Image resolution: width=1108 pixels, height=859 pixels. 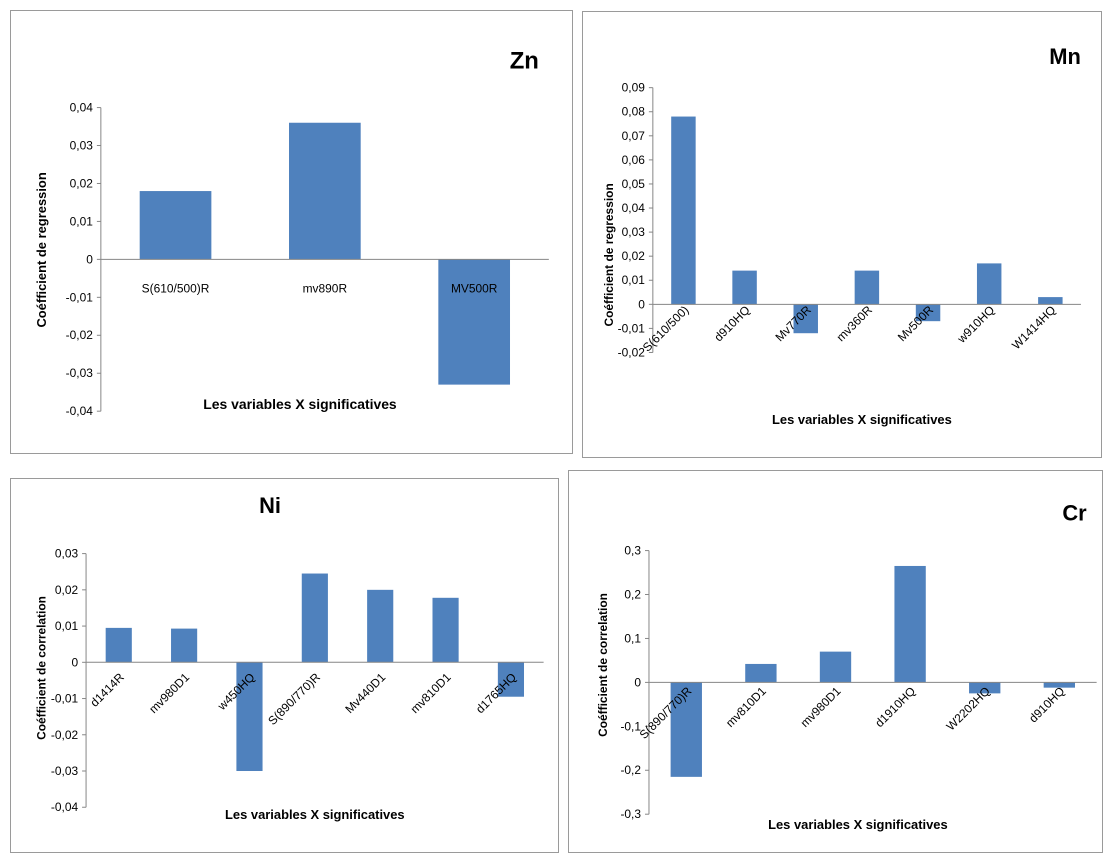 I want to click on x-category-label: mv360R, so click(x=855, y=324).